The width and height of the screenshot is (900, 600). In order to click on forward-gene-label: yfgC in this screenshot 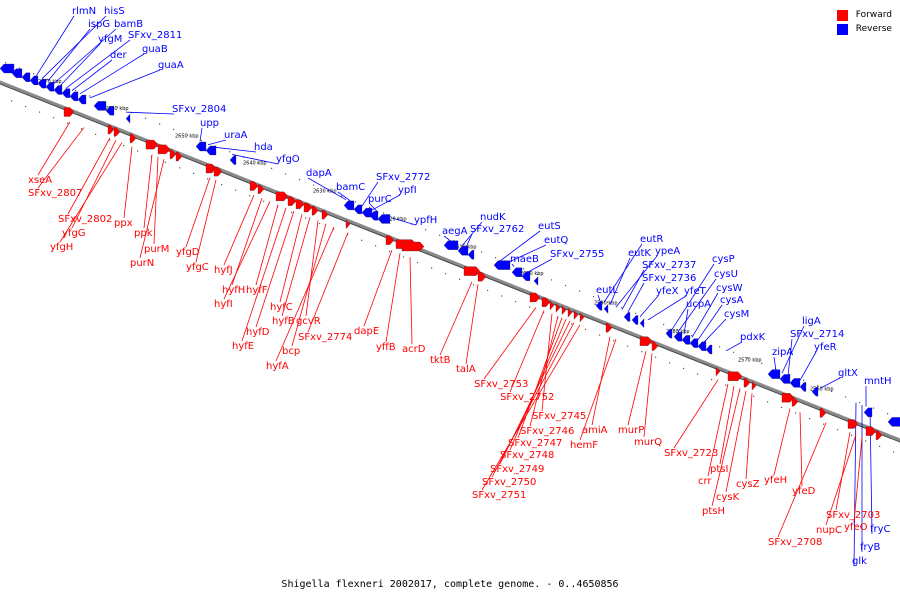, I will do `click(197, 267)`.